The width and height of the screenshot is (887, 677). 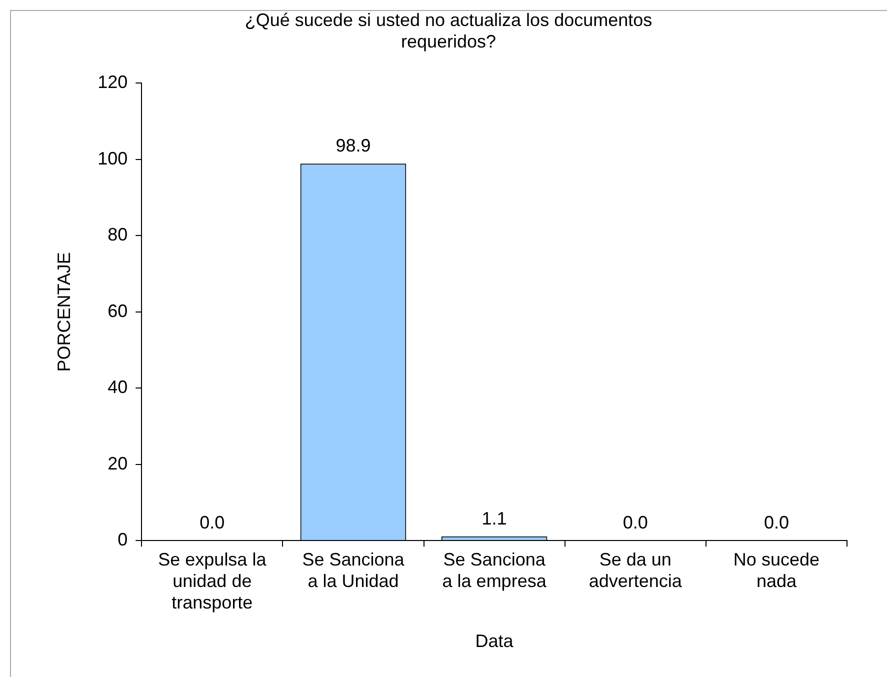 What do you see at coordinates (118, 310) in the screenshot?
I see `y-tick-label: 60` at bounding box center [118, 310].